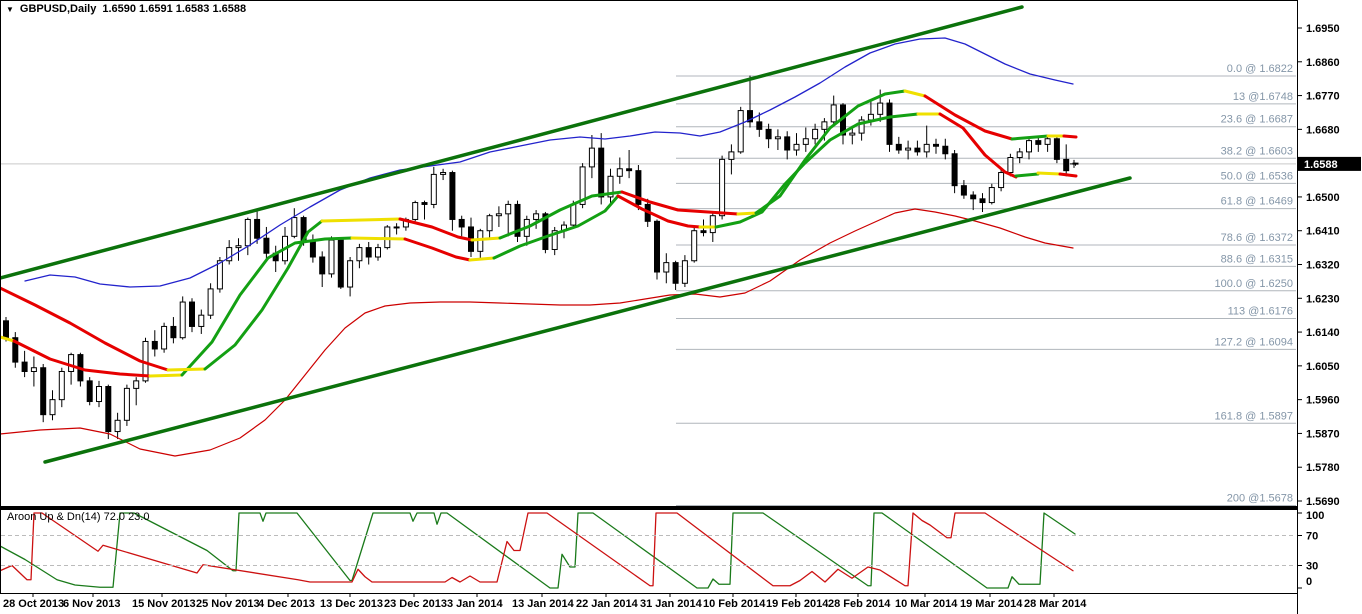 Image resolution: width=1362 pixels, height=614 pixels. I want to click on indicator-label: Aroon Up & Dn(14) 72.0 23.0, so click(78, 517).